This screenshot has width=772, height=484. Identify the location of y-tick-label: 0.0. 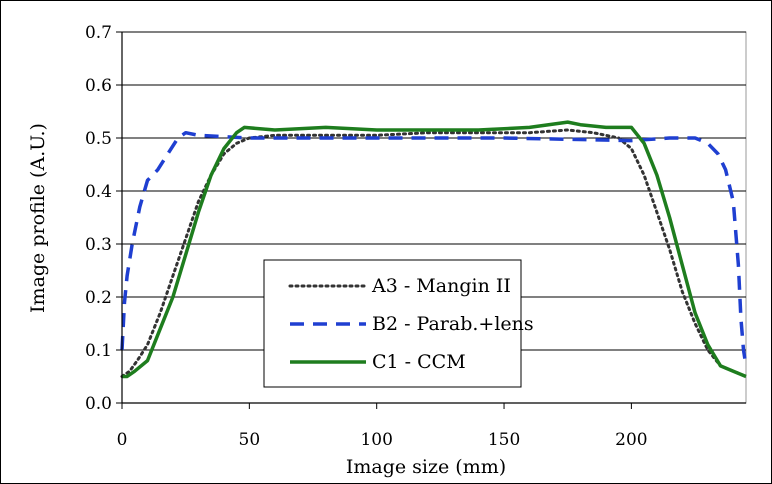
(98, 404).